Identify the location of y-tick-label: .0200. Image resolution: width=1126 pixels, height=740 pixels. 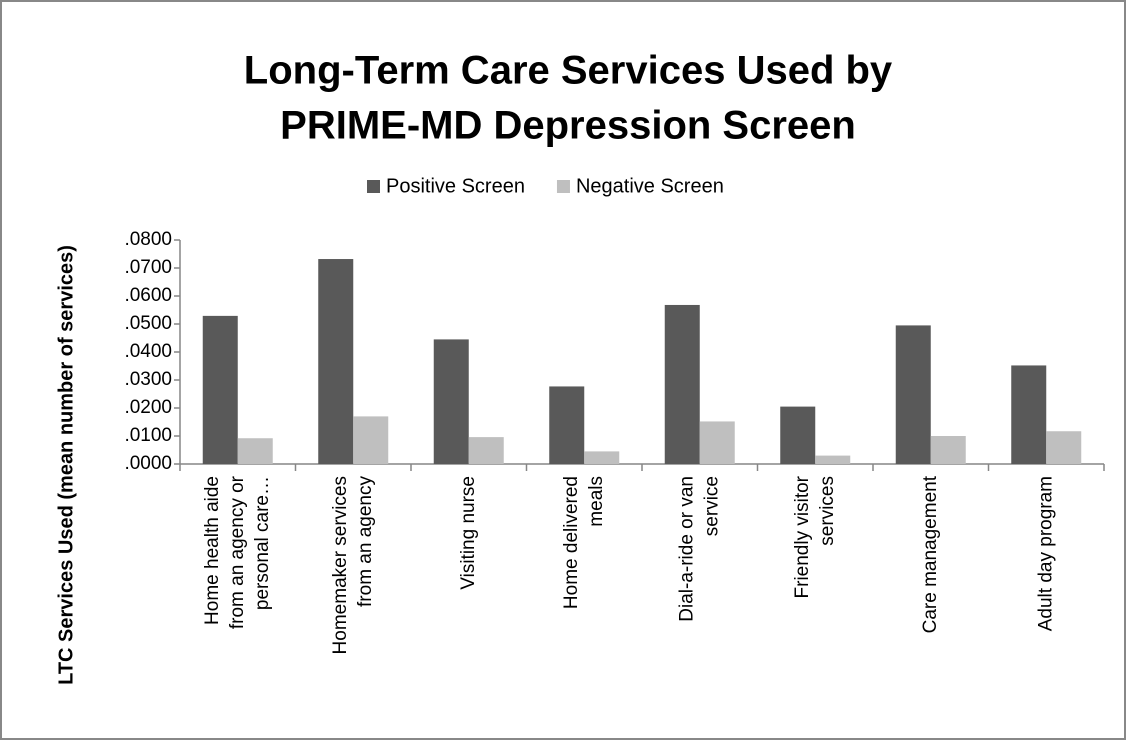
(148, 407).